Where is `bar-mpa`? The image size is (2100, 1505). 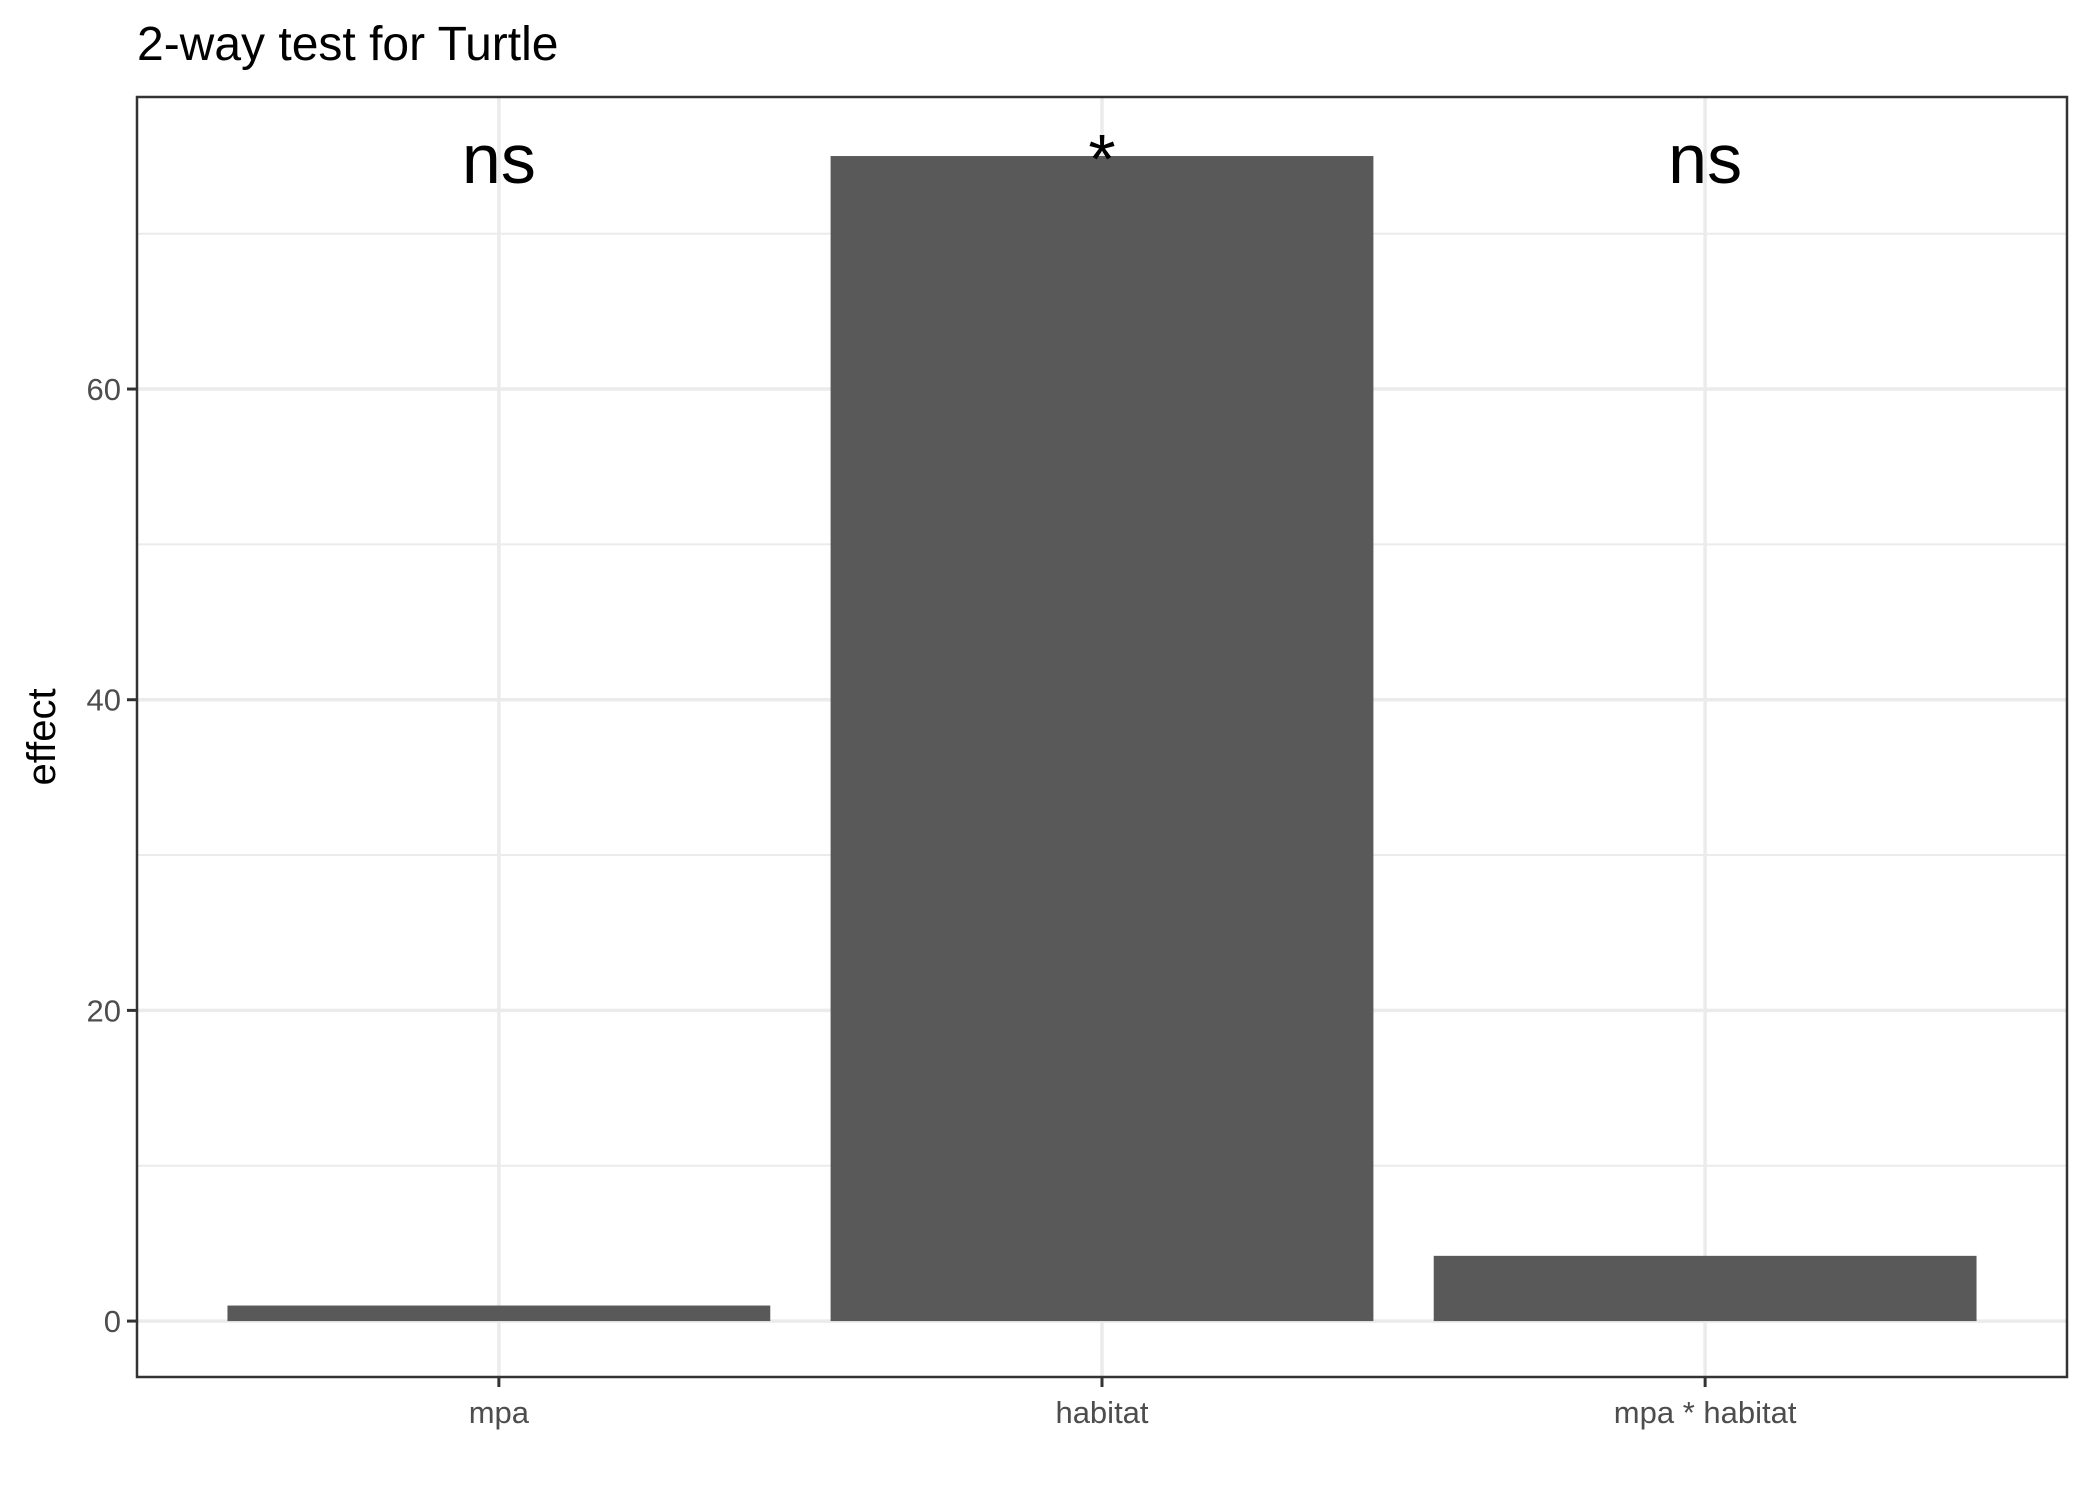 bar-mpa is located at coordinates (499, 1313).